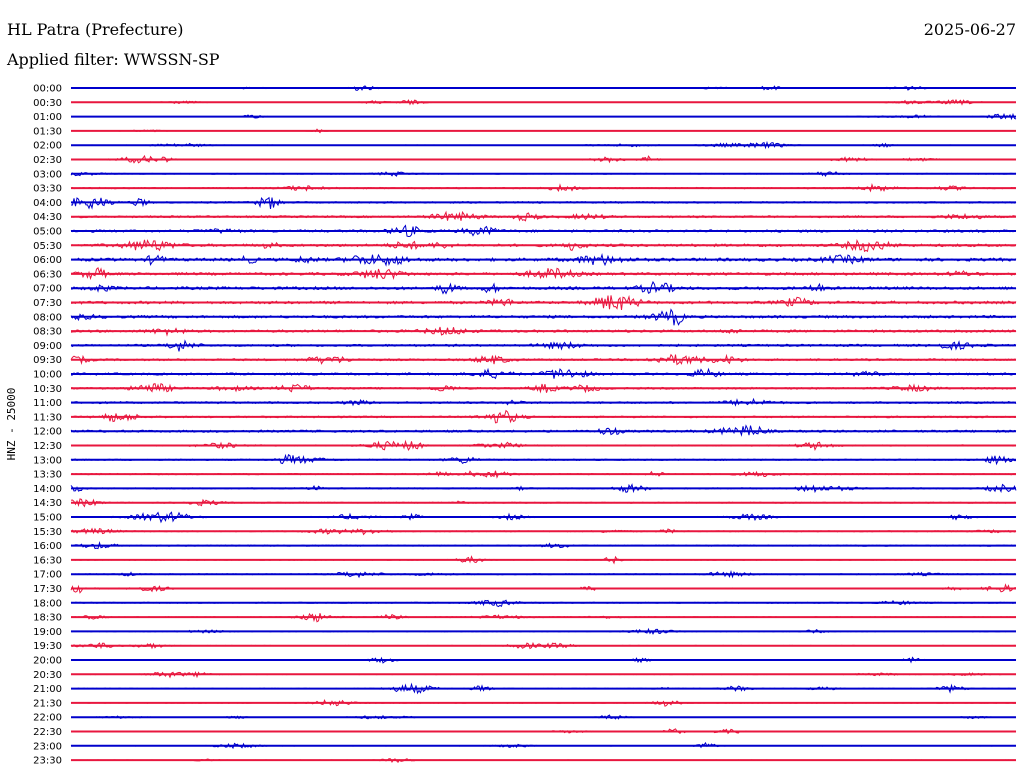 Image resolution: width=1024 pixels, height=780 pixels. What do you see at coordinates (47, 289) in the screenshot?
I see `row-time-label: 07:00` at bounding box center [47, 289].